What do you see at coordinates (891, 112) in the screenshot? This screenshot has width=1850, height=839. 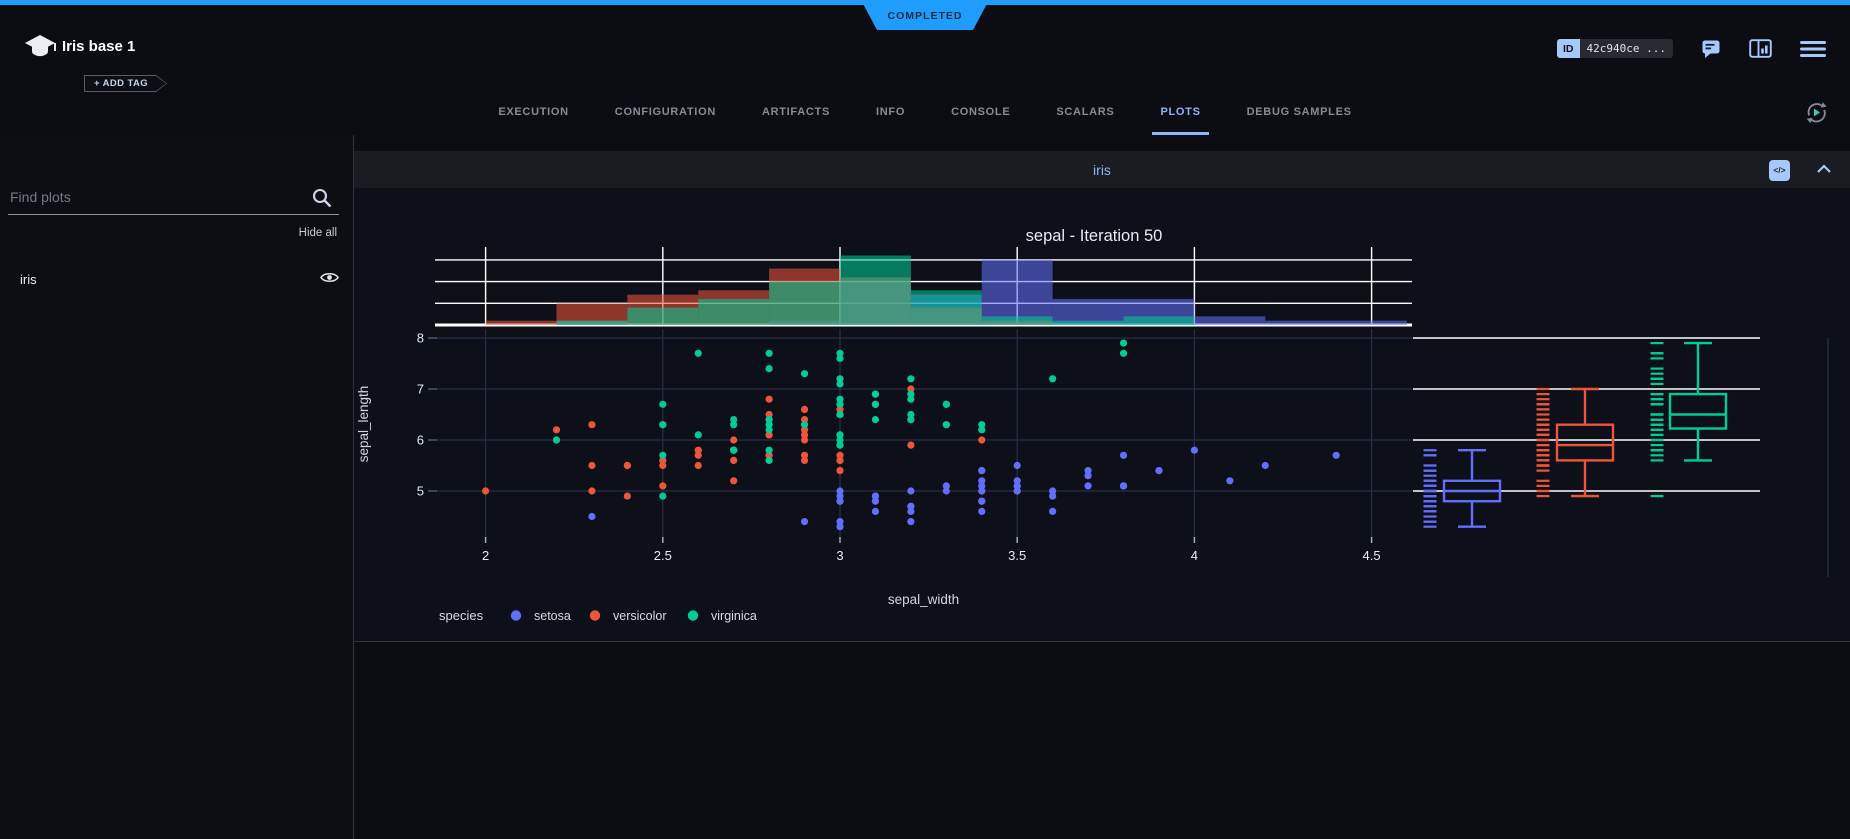 I see `tab-info: INFO` at bounding box center [891, 112].